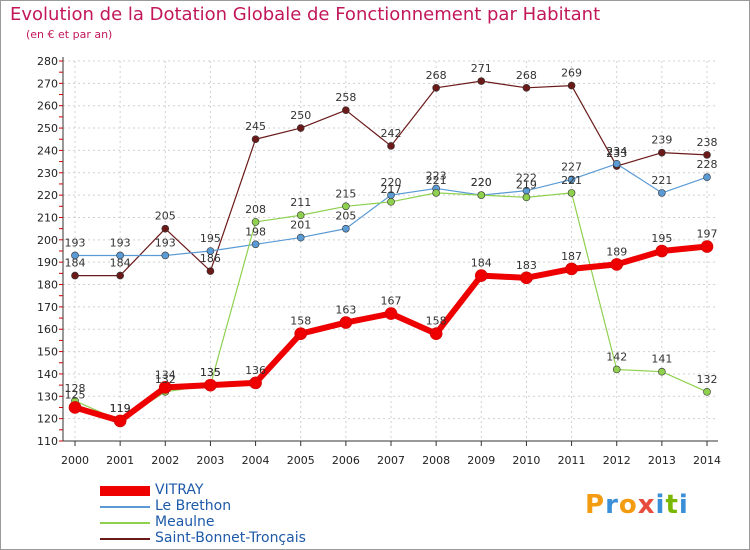 The width and height of the screenshot is (750, 550). Describe the element at coordinates (47, 128) in the screenshot. I see `y-tick-label: 250` at that location.